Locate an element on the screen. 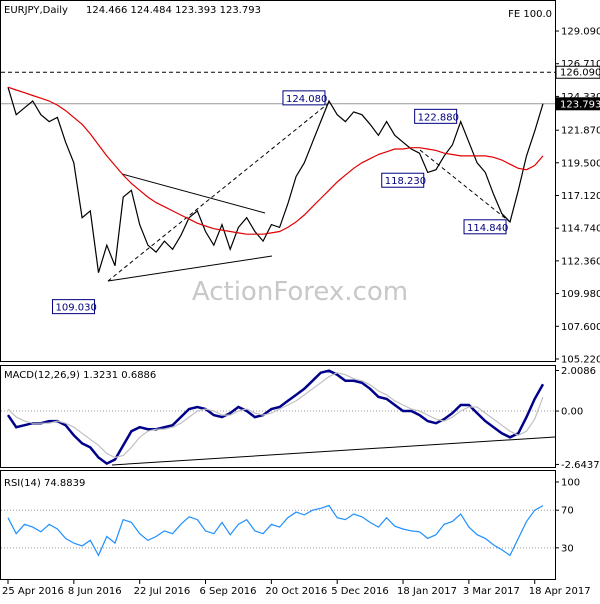  y-tick-label: 107.600 is located at coordinates (580, 327).